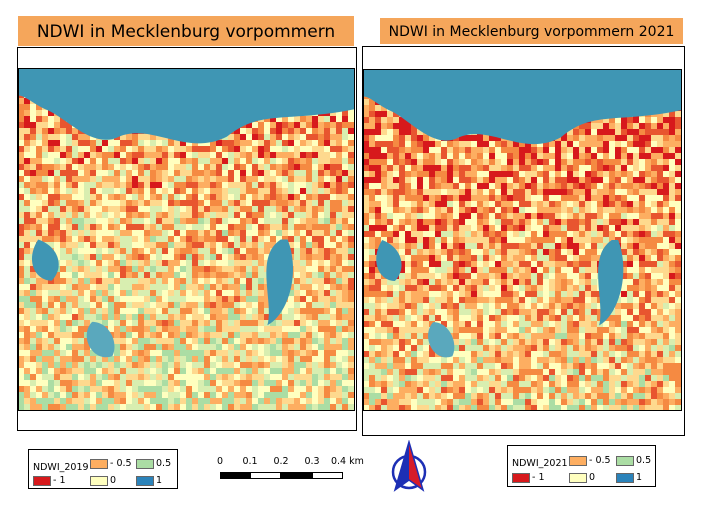 The height and width of the screenshot is (511, 724). I want to click on map-2019-title: NDWI in Mecklenburg vorpommern 2019, so click(186, 45).